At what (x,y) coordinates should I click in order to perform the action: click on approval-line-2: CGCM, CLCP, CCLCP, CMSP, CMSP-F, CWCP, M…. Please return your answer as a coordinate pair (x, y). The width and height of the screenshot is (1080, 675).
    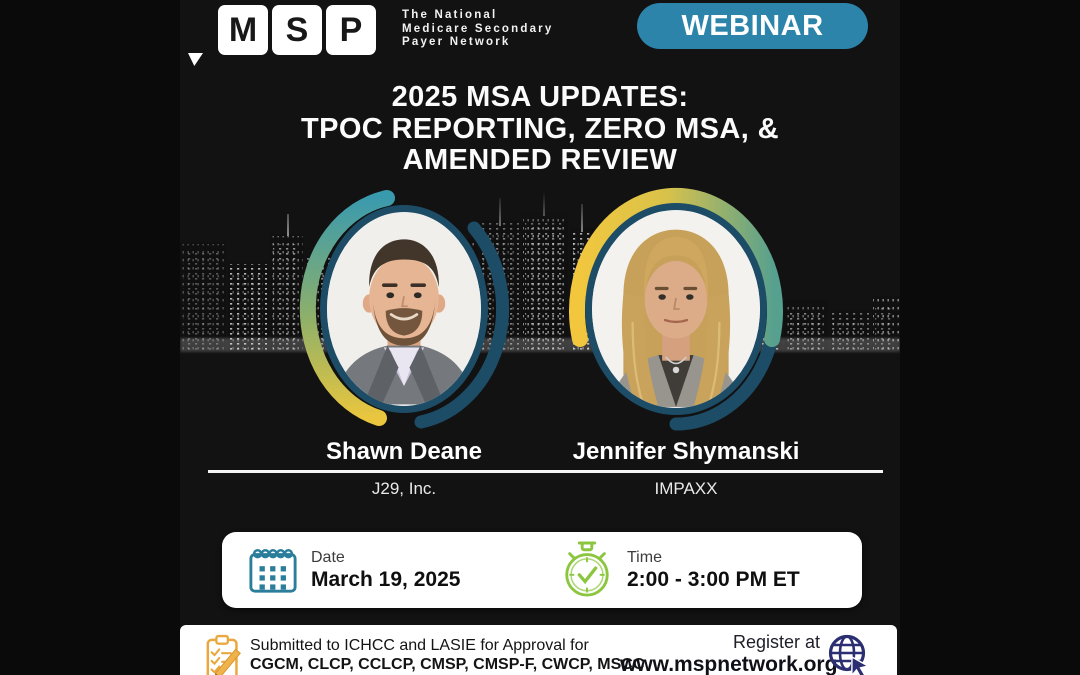
    Looking at the image, I should click on (447, 664).